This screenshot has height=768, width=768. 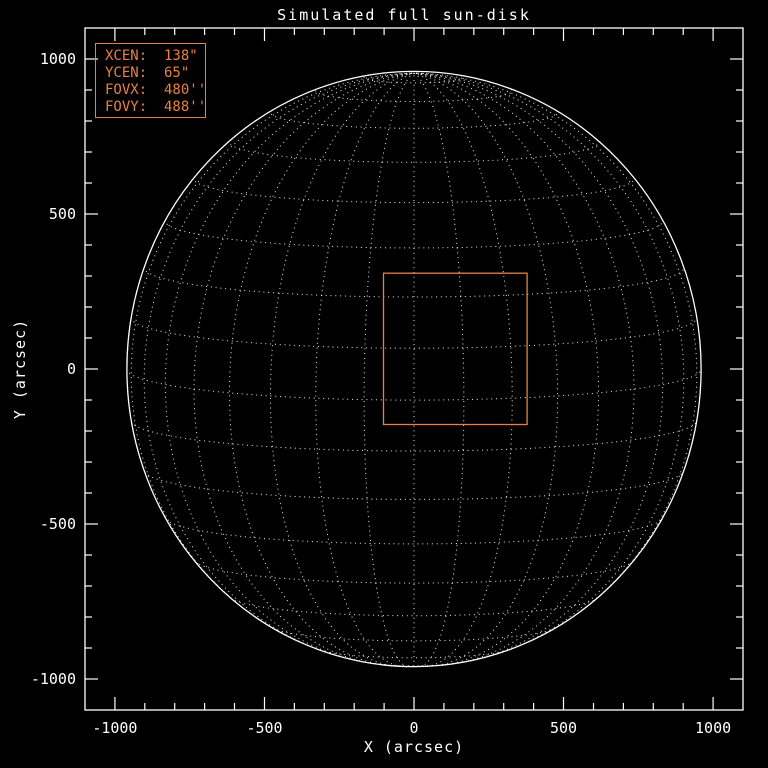 What do you see at coordinates (156, 90) in the screenshot?
I see `legend-line-fovx: FOVX: 480''` at bounding box center [156, 90].